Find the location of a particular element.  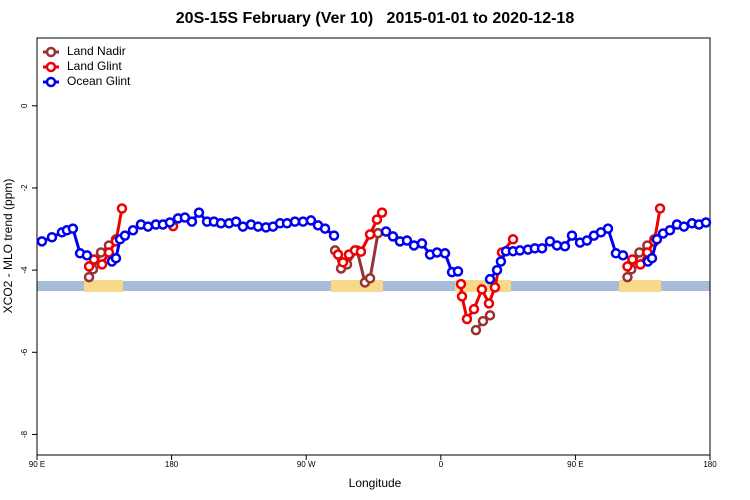

y-tick-label: -2 is located at coordinates (24, 188).